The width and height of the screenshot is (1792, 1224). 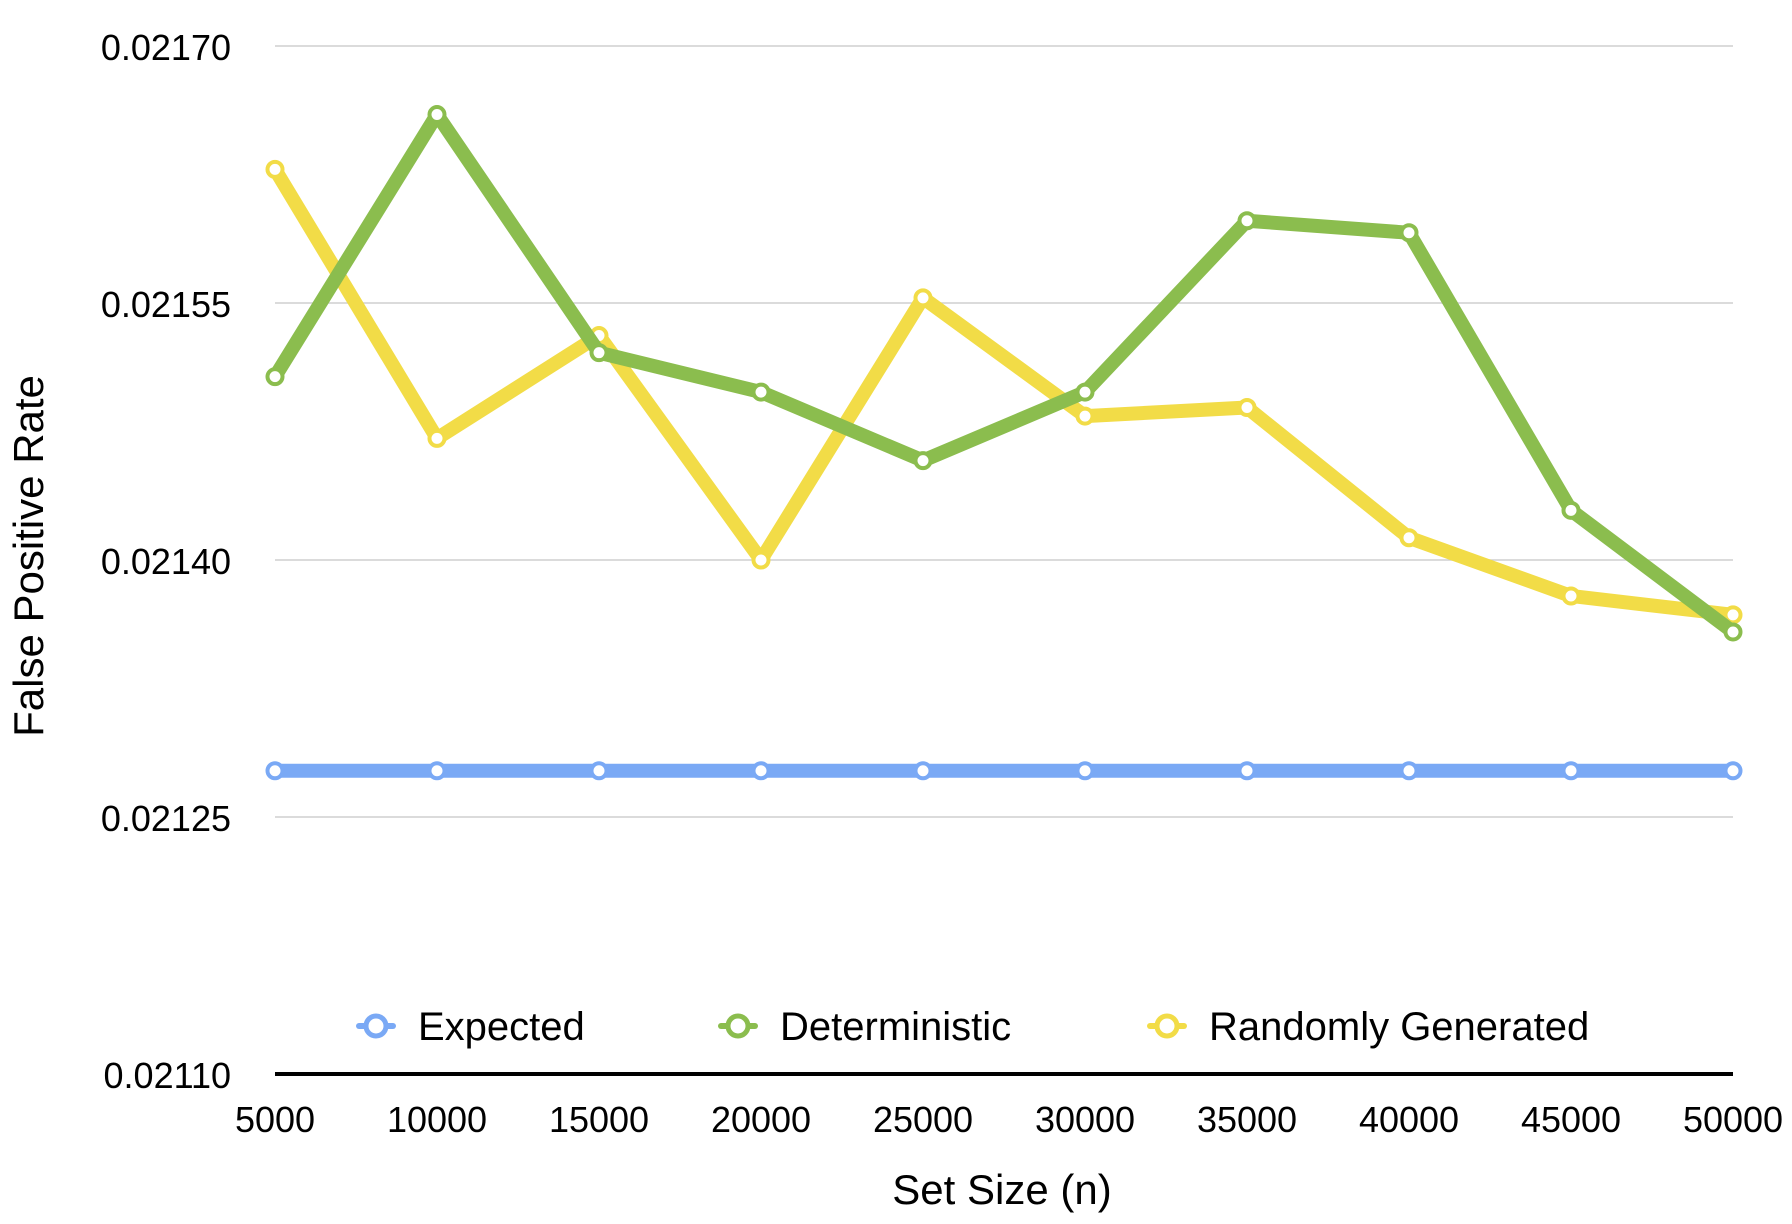 I want to click on y-axis-ticks: 0.02110 0.02125 0.02140 0.02155 0.02170, so click(x=166, y=561).